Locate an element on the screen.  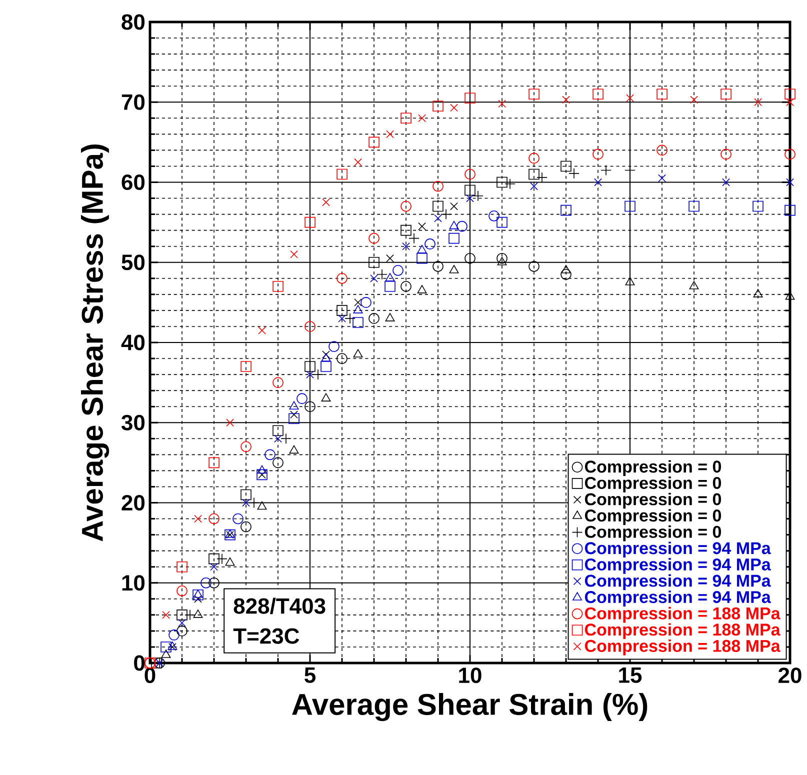
y-tick-label: 10 is located at coordinates (133, 583).